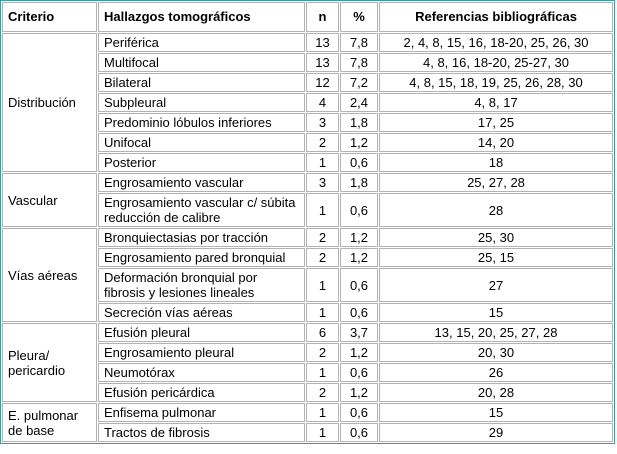 The image size is (617, 454). Describe the element at coordinates (201, 102) in the screenshot. I see `finding-cell: Subpleural` at that location.